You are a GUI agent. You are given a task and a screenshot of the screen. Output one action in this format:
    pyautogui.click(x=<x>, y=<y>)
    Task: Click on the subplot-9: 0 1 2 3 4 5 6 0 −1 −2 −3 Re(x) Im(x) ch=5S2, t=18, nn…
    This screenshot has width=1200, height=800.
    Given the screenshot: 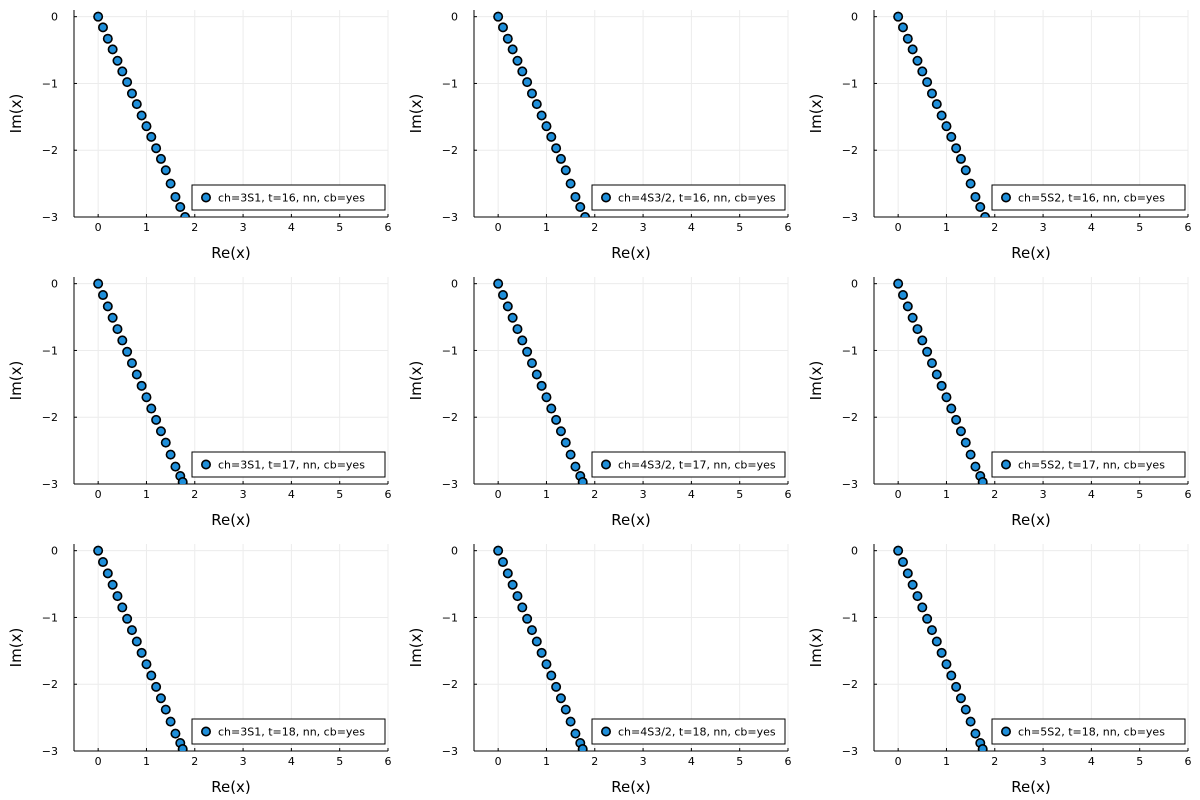 What is the action you would take?
    pyautogui.click(x=999, y=670)
    